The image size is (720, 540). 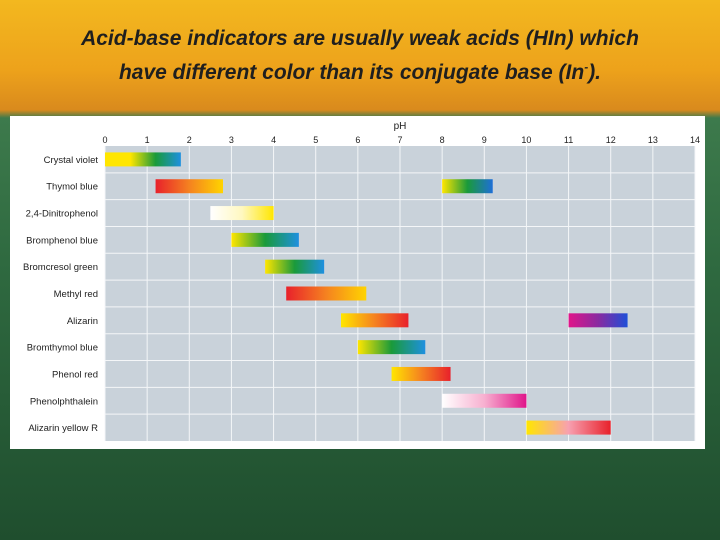 What do you see at coordinates (147, 140) in the screenshot?
I see `x-tick-label: 1` at bounding box center [147, 140].